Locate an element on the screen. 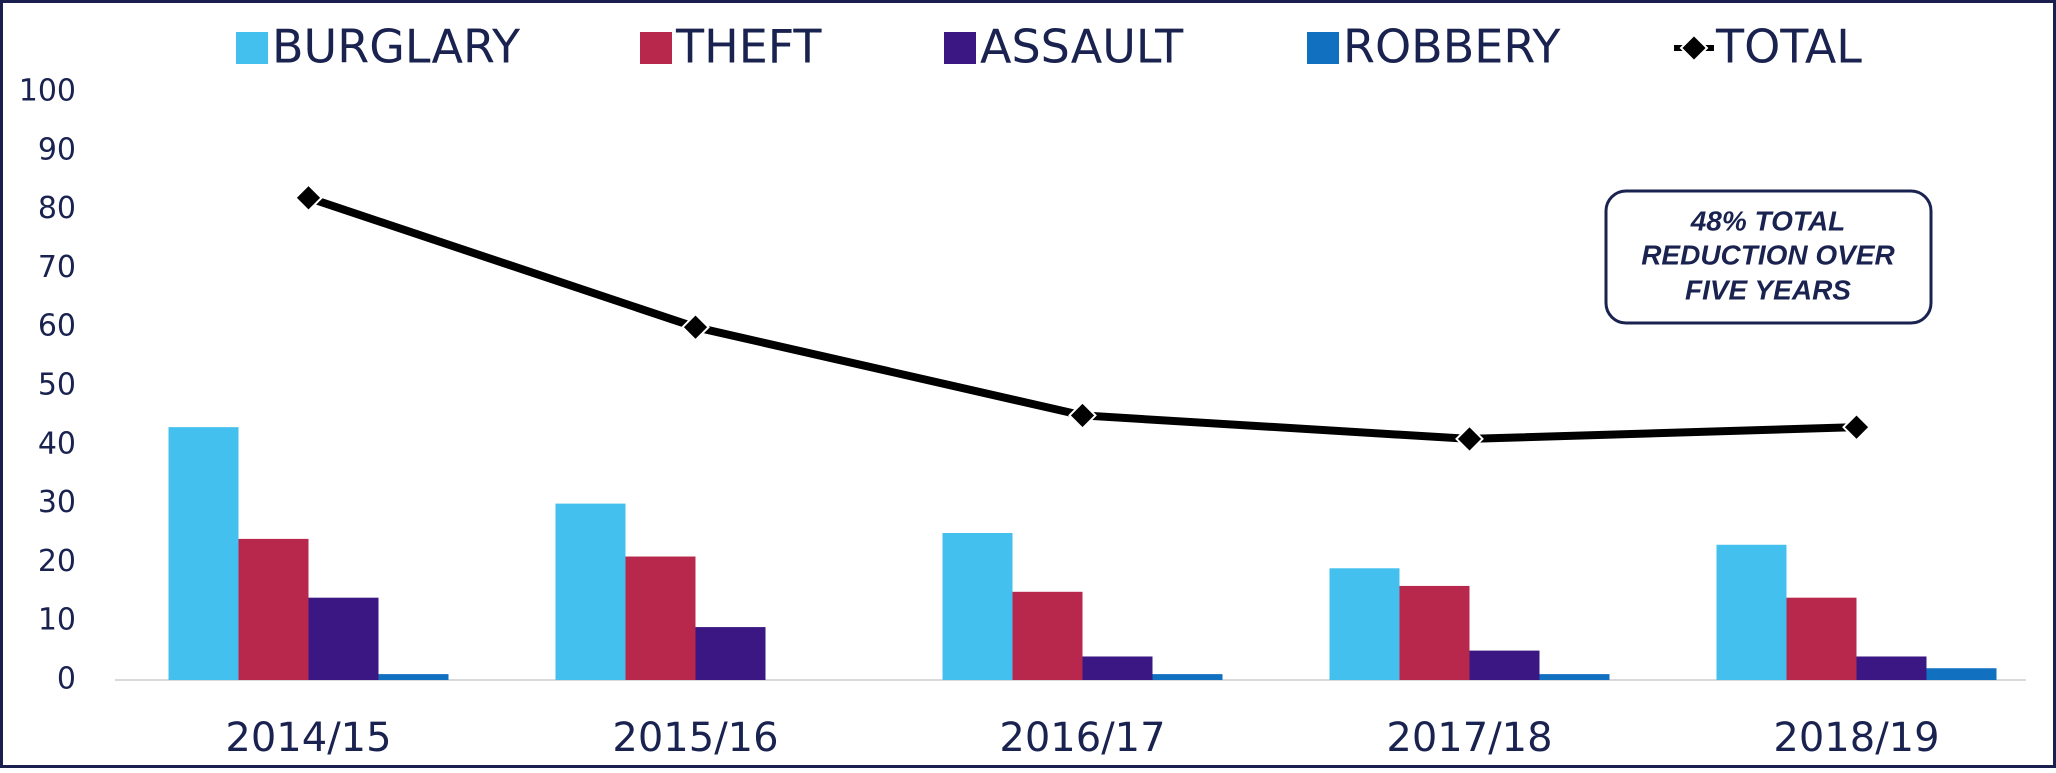  annotation: REDUCTION OVER is located at coordinates (1768, 254).